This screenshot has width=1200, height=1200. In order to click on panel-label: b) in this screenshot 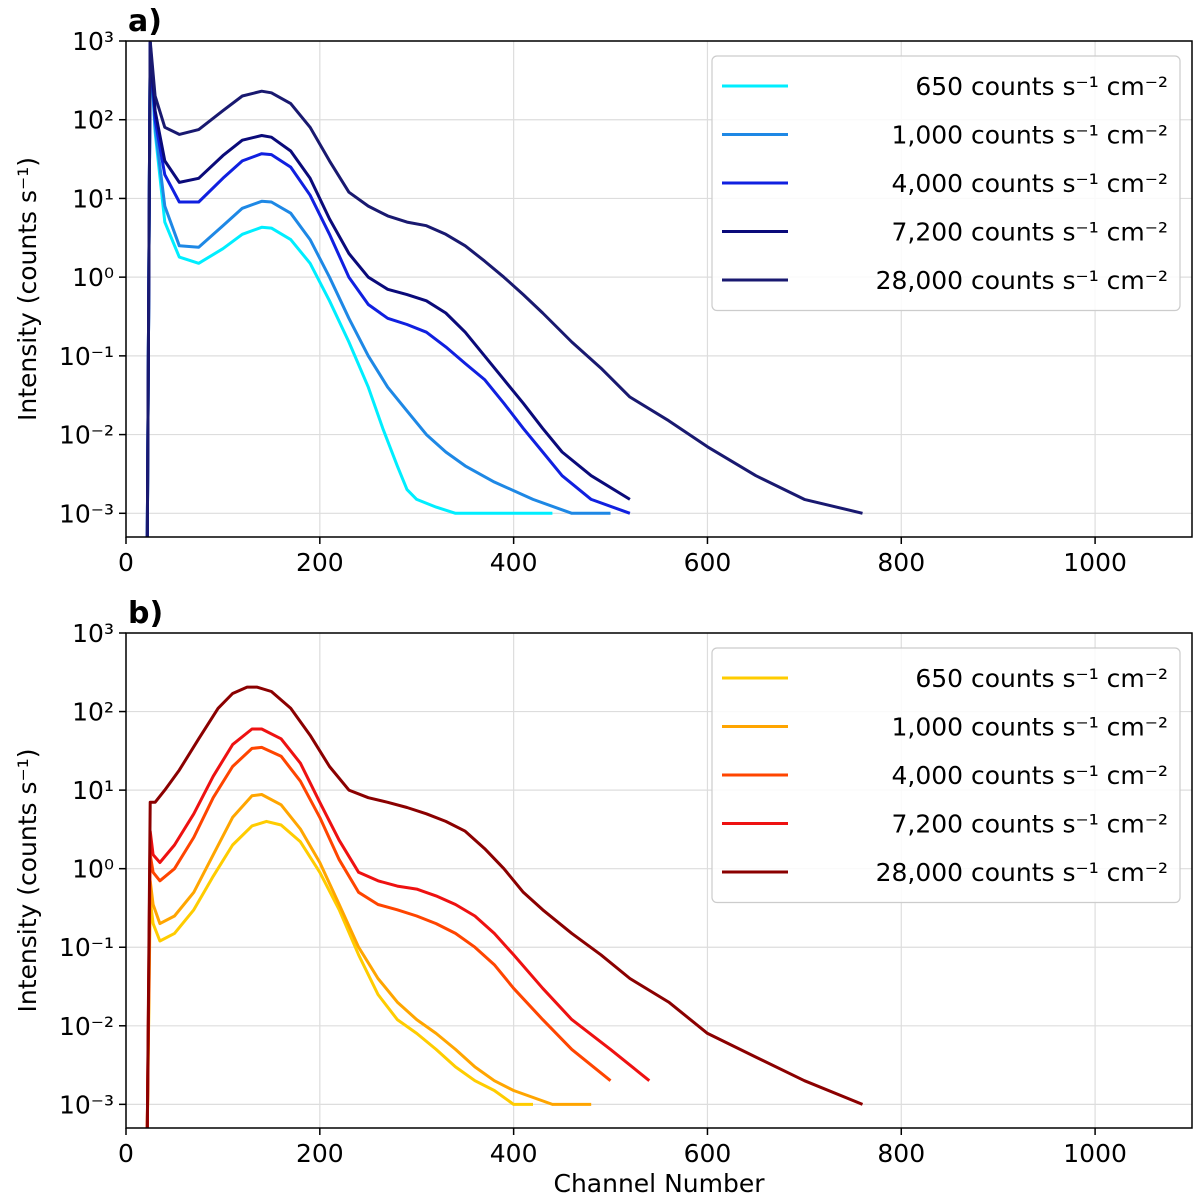, I will do `click(145, 613)`.